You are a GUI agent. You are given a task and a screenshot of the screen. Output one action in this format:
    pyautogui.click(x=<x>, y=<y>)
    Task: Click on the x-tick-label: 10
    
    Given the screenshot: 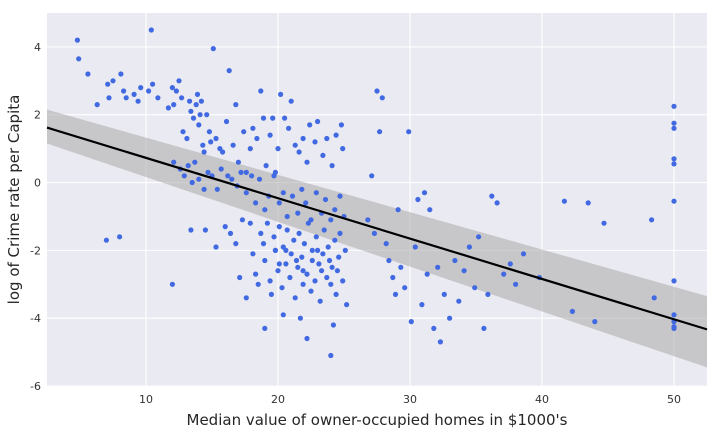 What is the action you would take?
    pyautogui.click(x=146, y=399)
    